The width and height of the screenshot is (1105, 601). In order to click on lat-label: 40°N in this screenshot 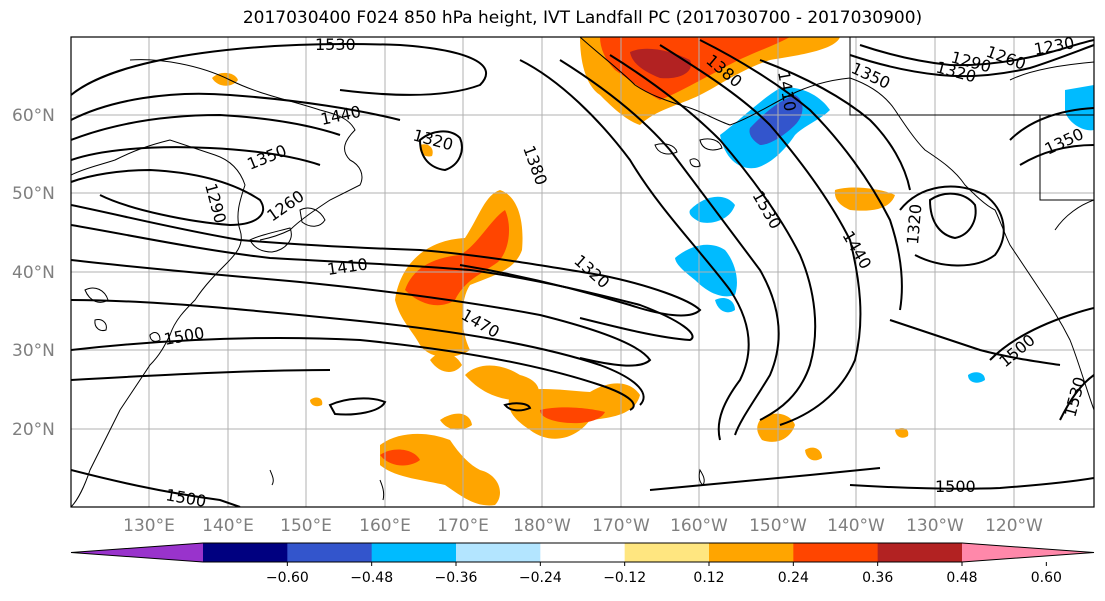, I will do `click(33, 273)`.